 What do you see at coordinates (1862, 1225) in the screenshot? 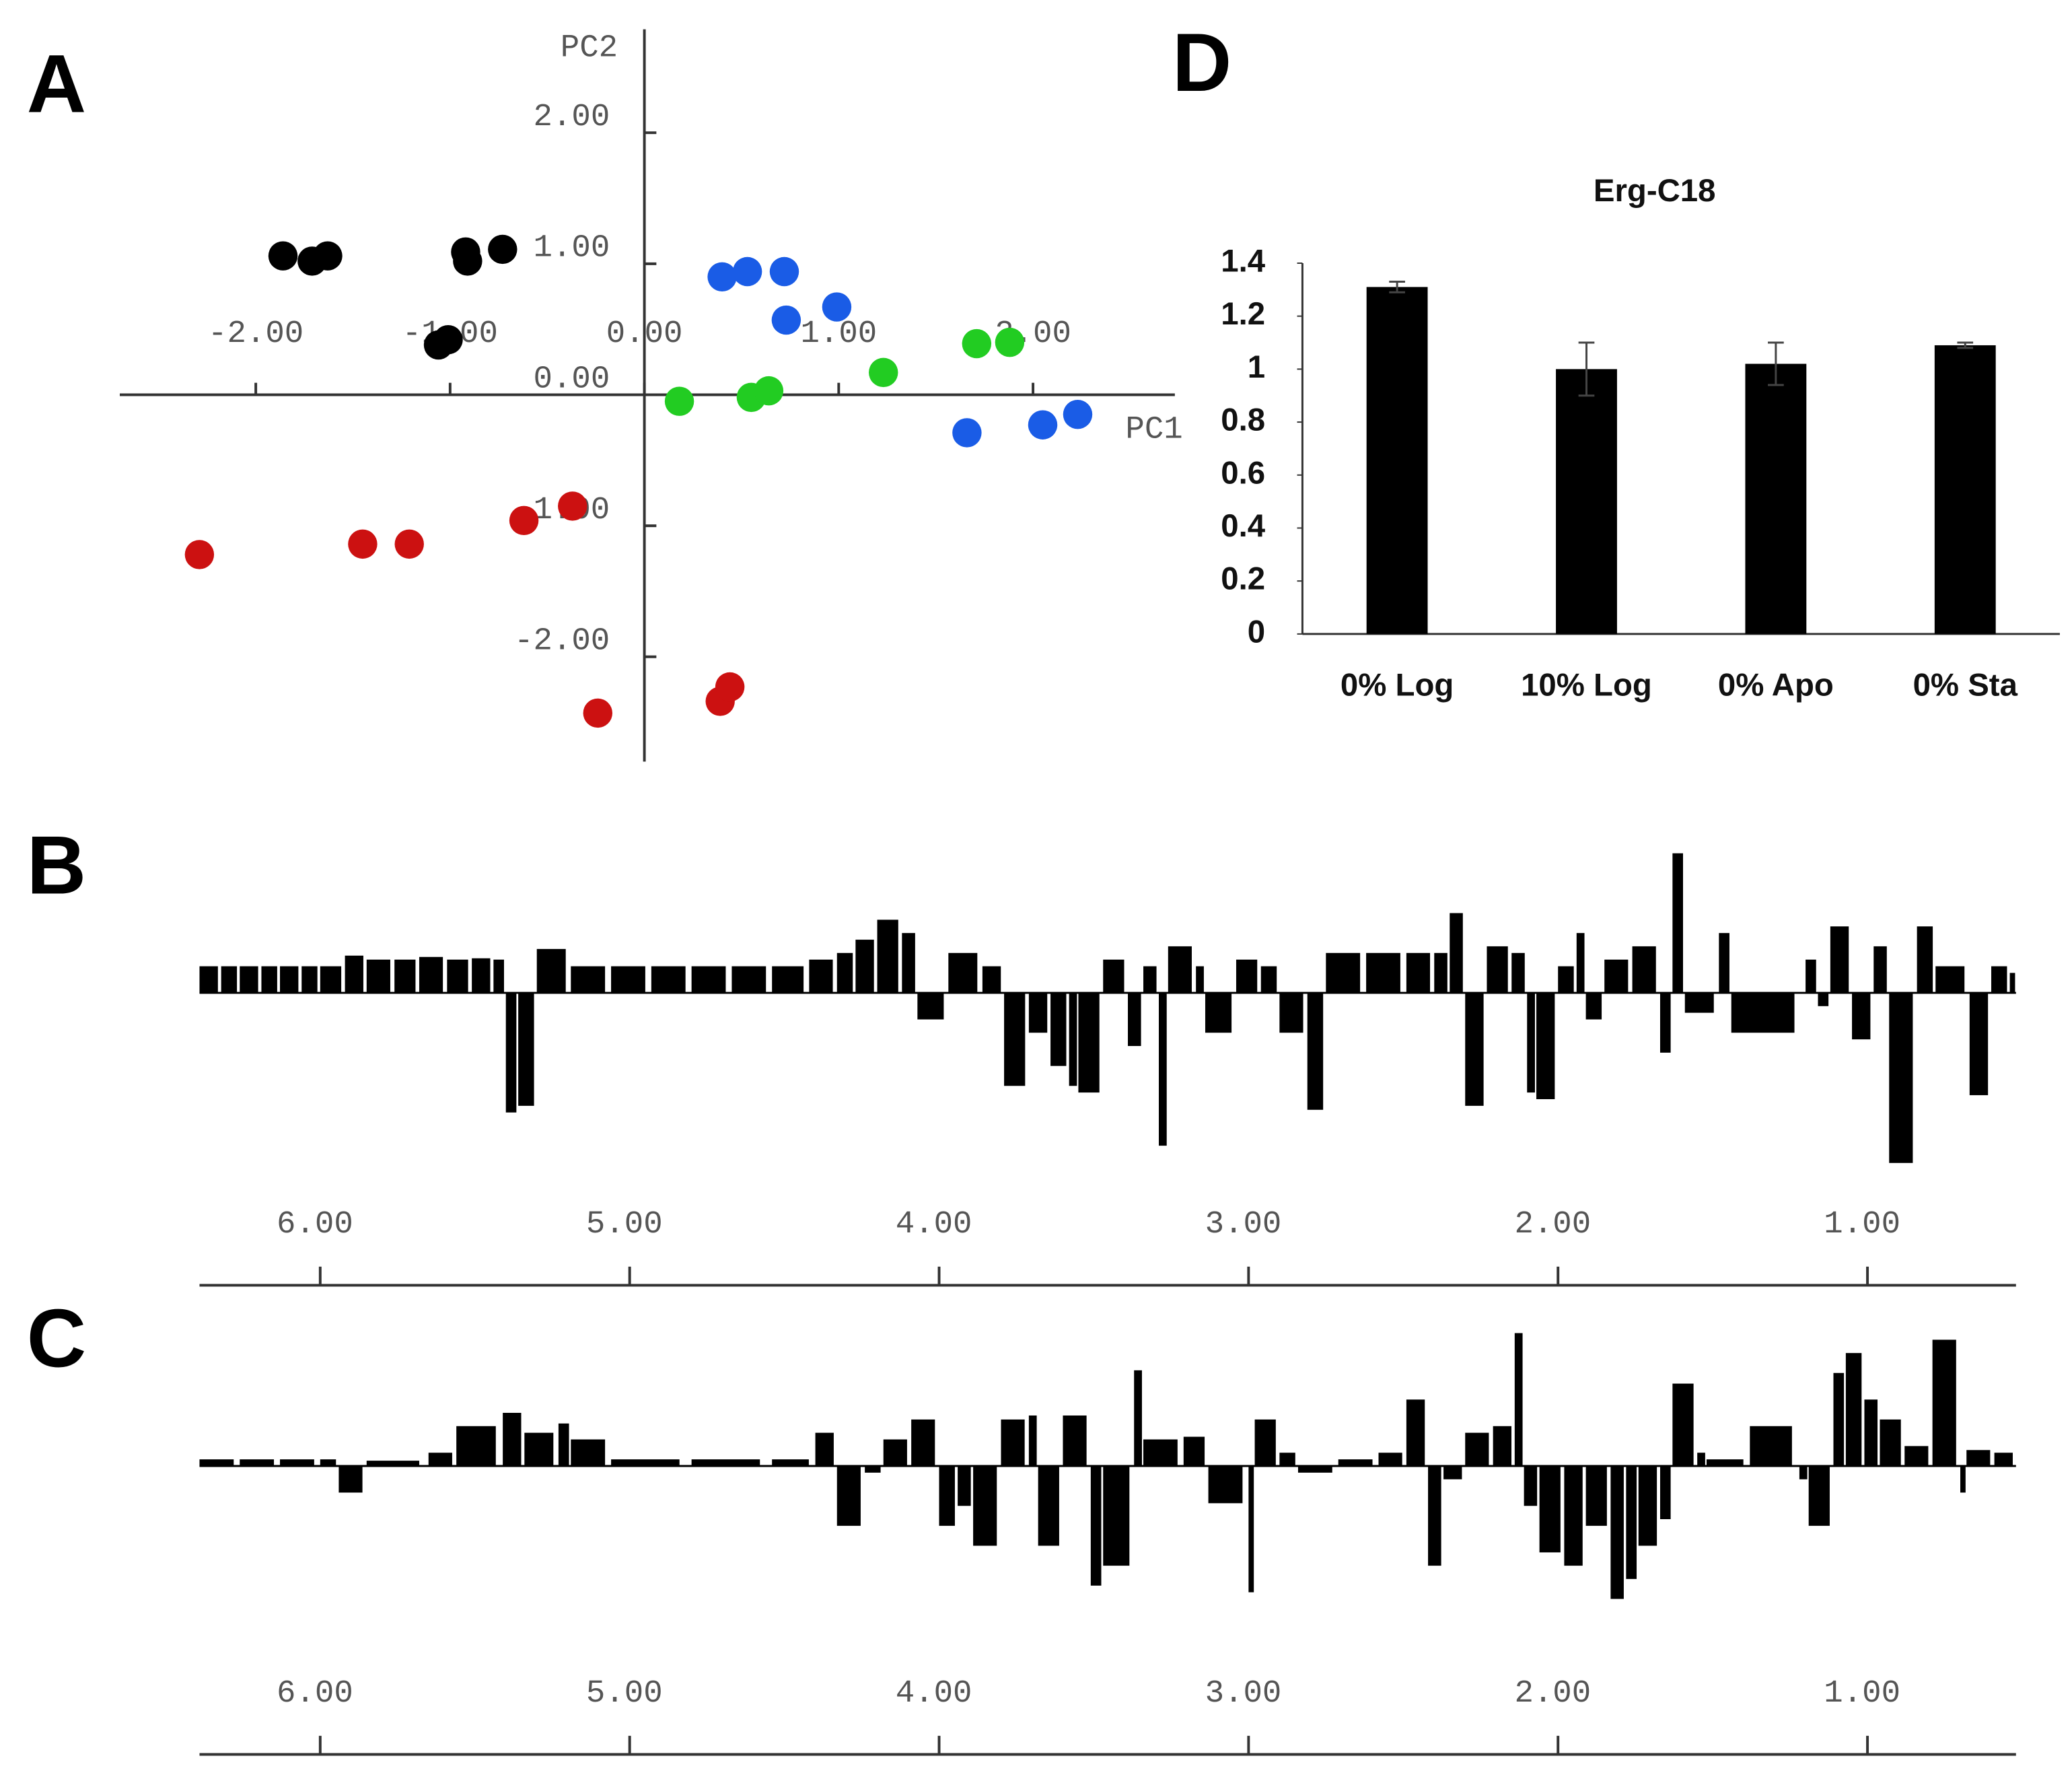
I see `x-tick-label: 1.00` at bounding box center [1862, 1225].